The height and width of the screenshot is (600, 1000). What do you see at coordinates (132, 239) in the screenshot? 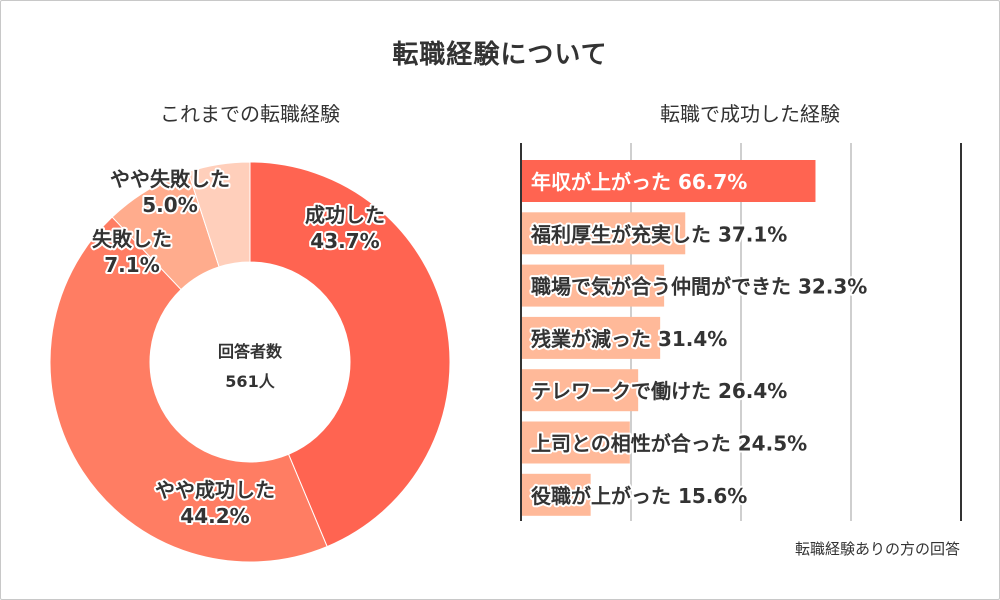
I see `label-failure-name: 失敗した` at bounding box center [132, 239].